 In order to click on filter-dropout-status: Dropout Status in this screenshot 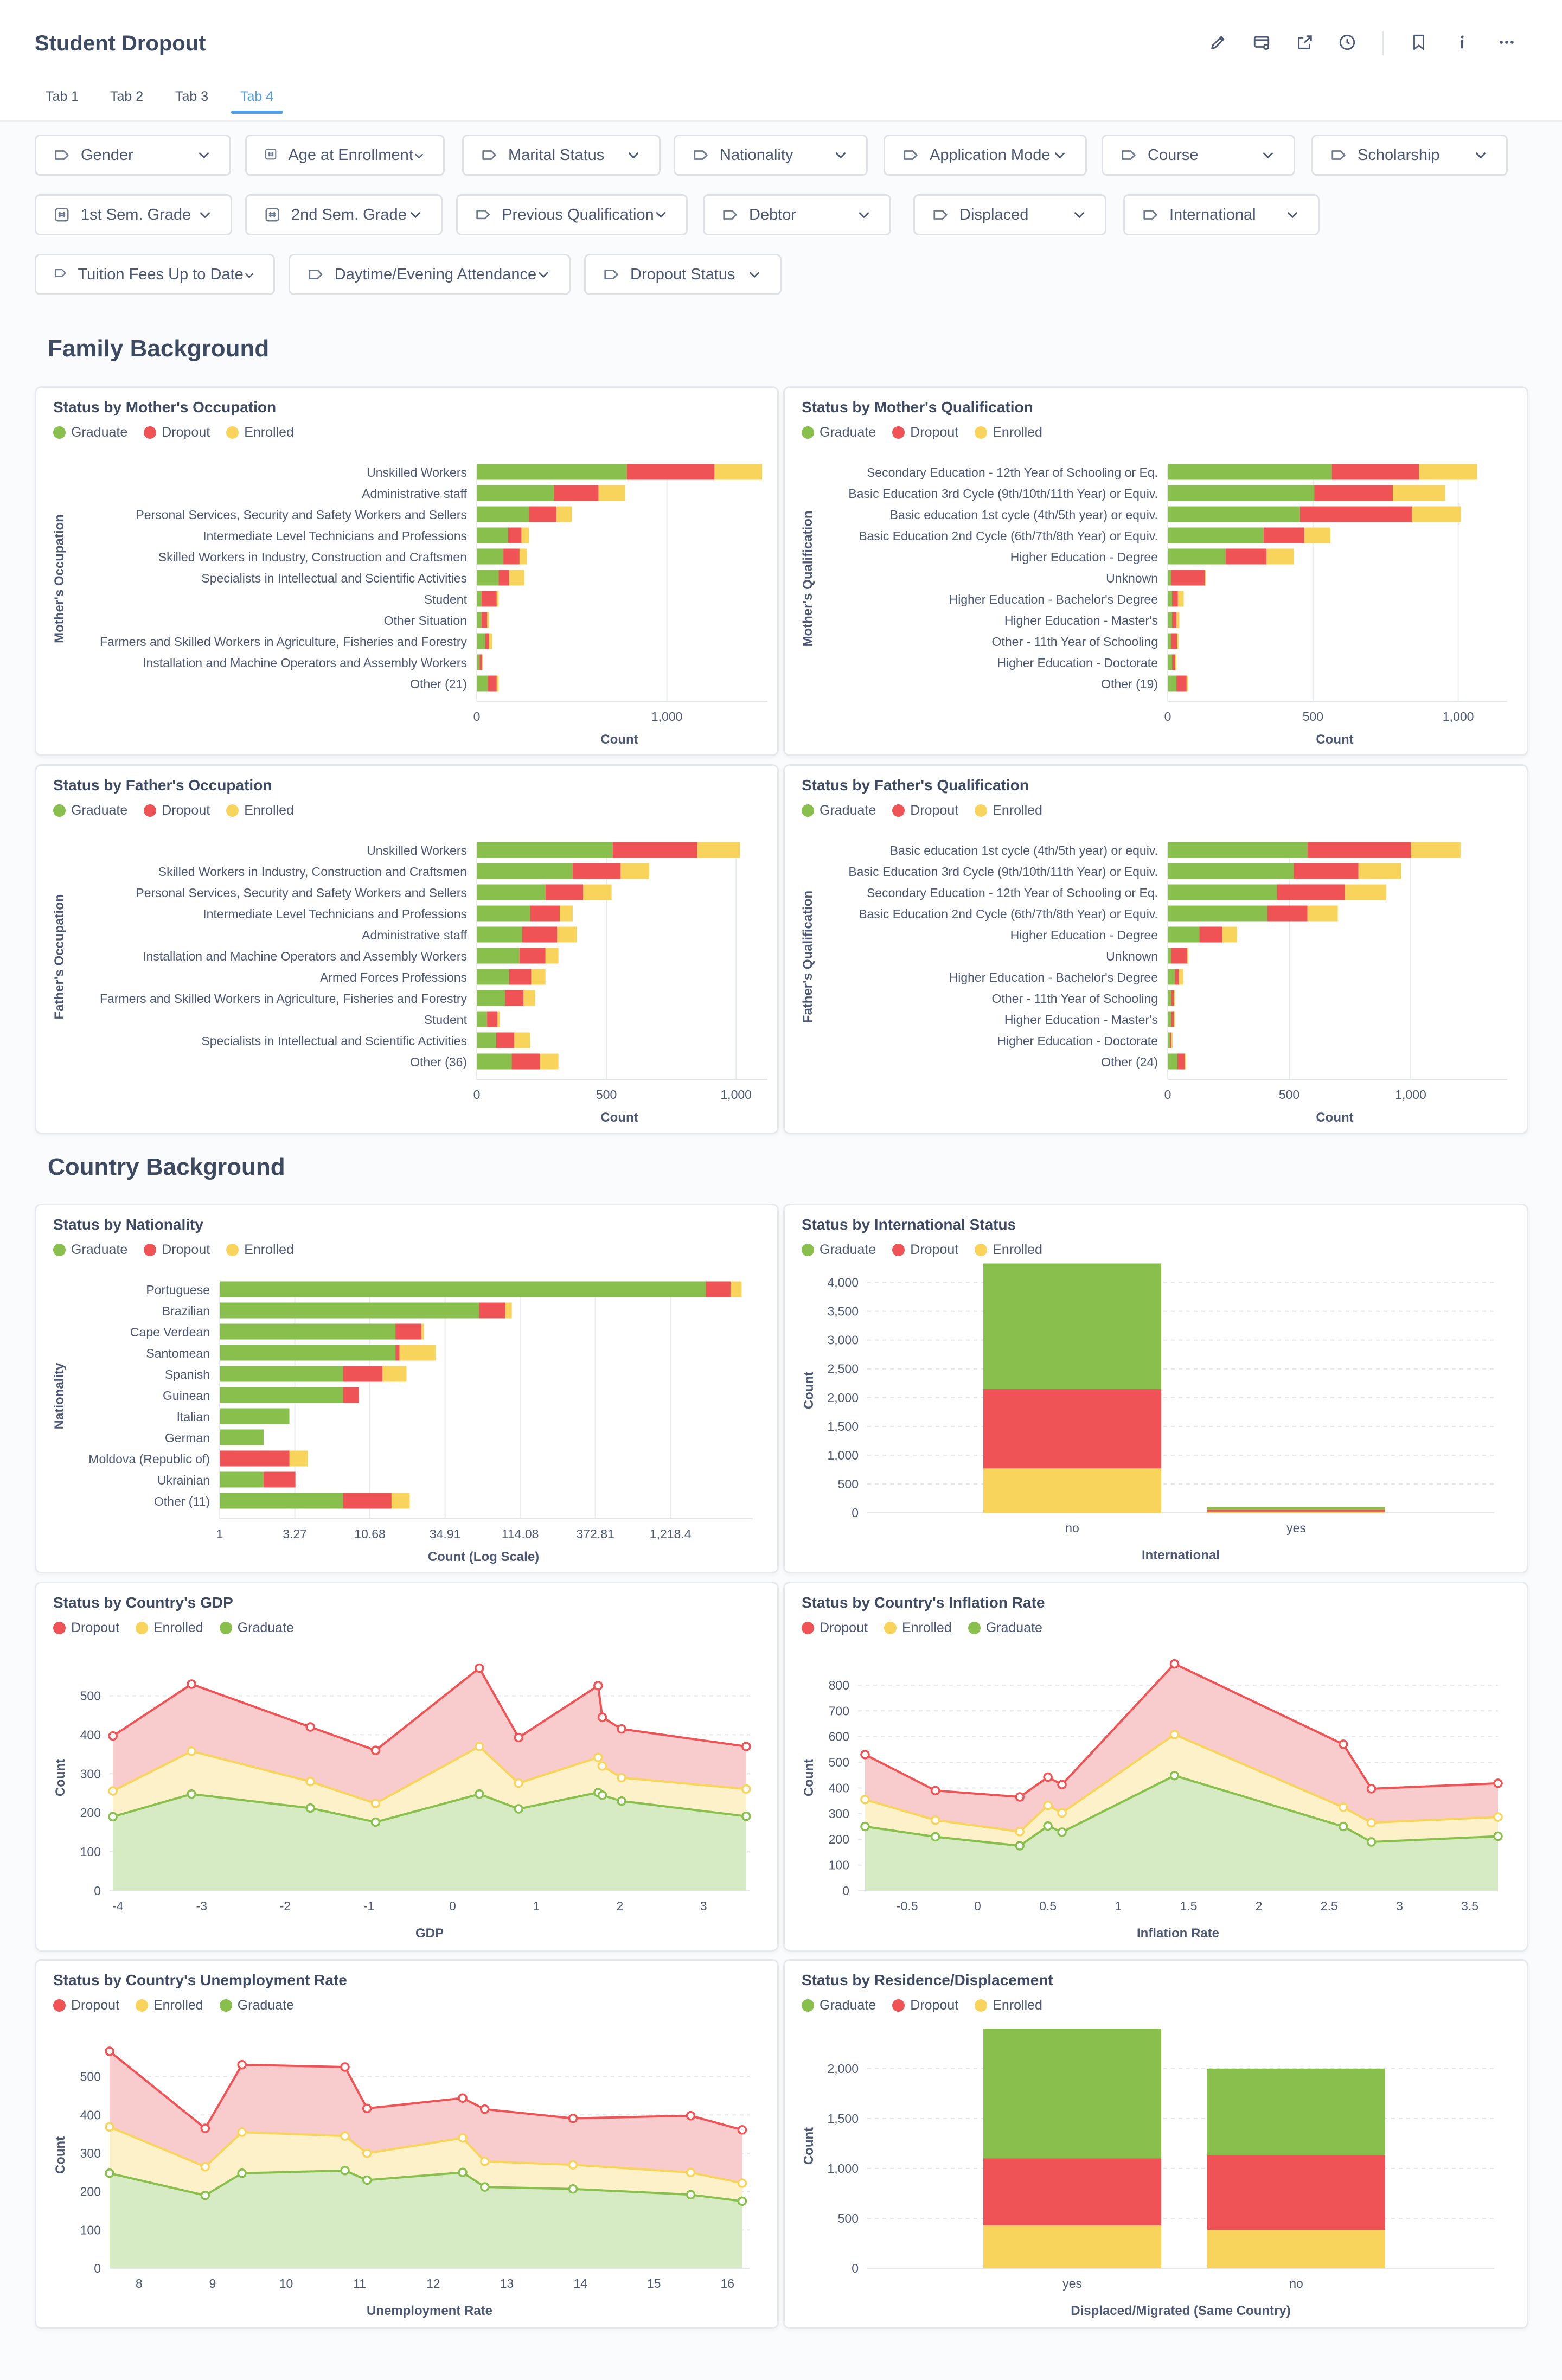, I will do `click(683, 274)`.